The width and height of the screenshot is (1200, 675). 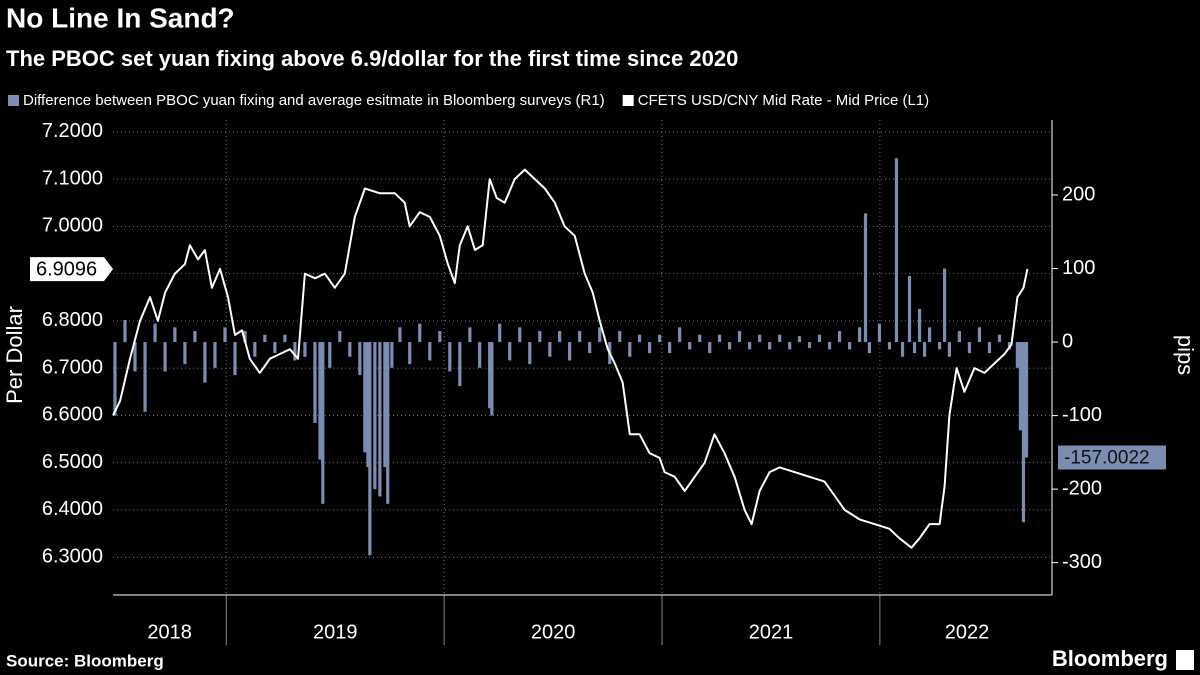 I want to click on end-label: 6.9096, so click(x=66, y=269).